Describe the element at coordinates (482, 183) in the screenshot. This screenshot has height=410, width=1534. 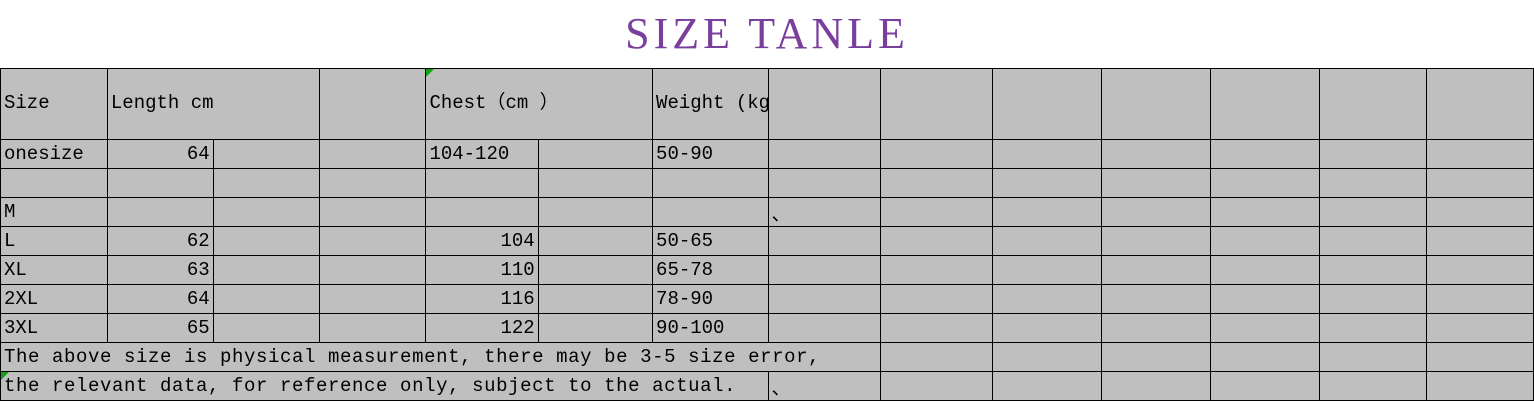
I see `cell-chest` at that location.